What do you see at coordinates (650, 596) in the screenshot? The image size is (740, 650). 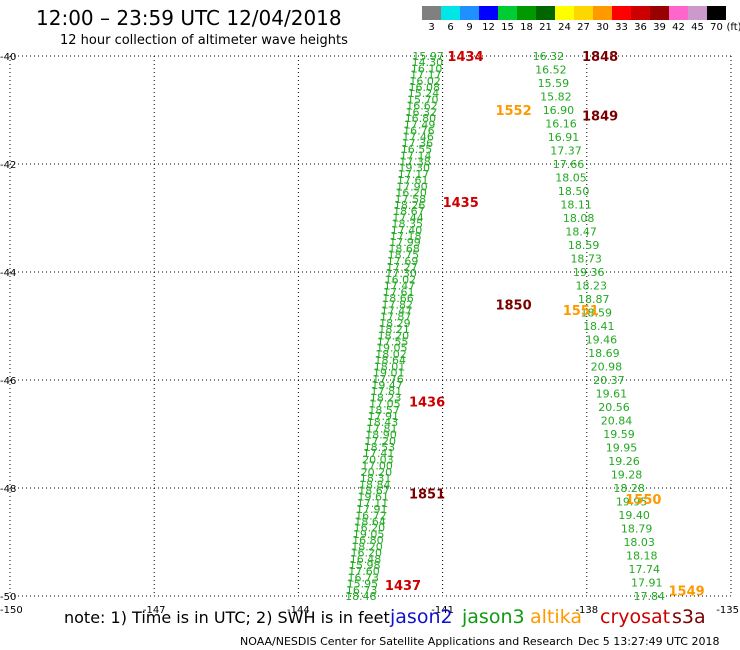 I see `swh-value-track-B-40: 17.84` at bounding box center [650, 596].